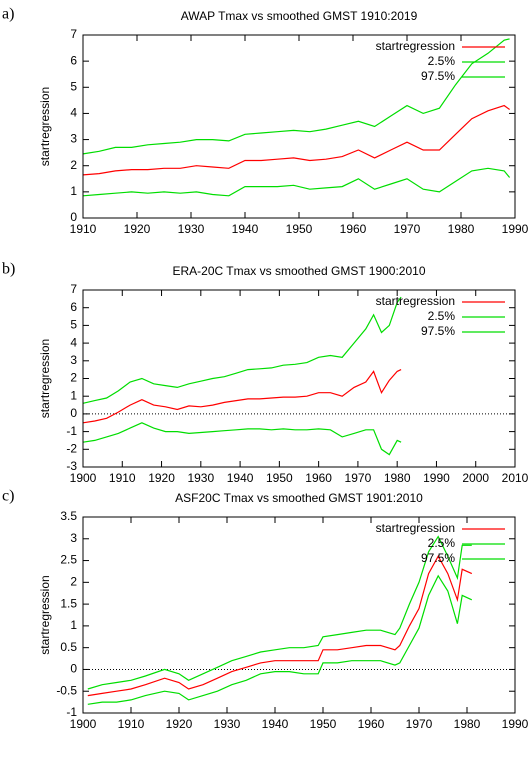  What do you see at coordinates (68, 603) in the screenshot?
I see `y-tick-label: 1.5` at bounding box center [68, 603].